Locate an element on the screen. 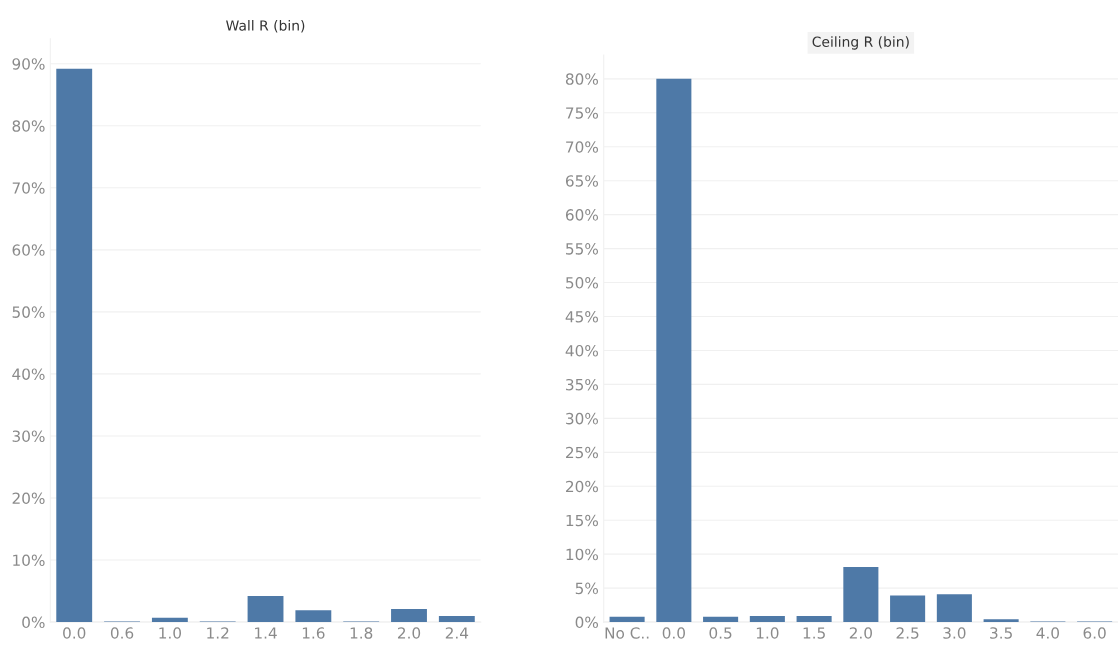 Image resolution: width=1118 pixels, height=648 pixels. x-tick-label: 1.2 is located at coordinates (218, 633).